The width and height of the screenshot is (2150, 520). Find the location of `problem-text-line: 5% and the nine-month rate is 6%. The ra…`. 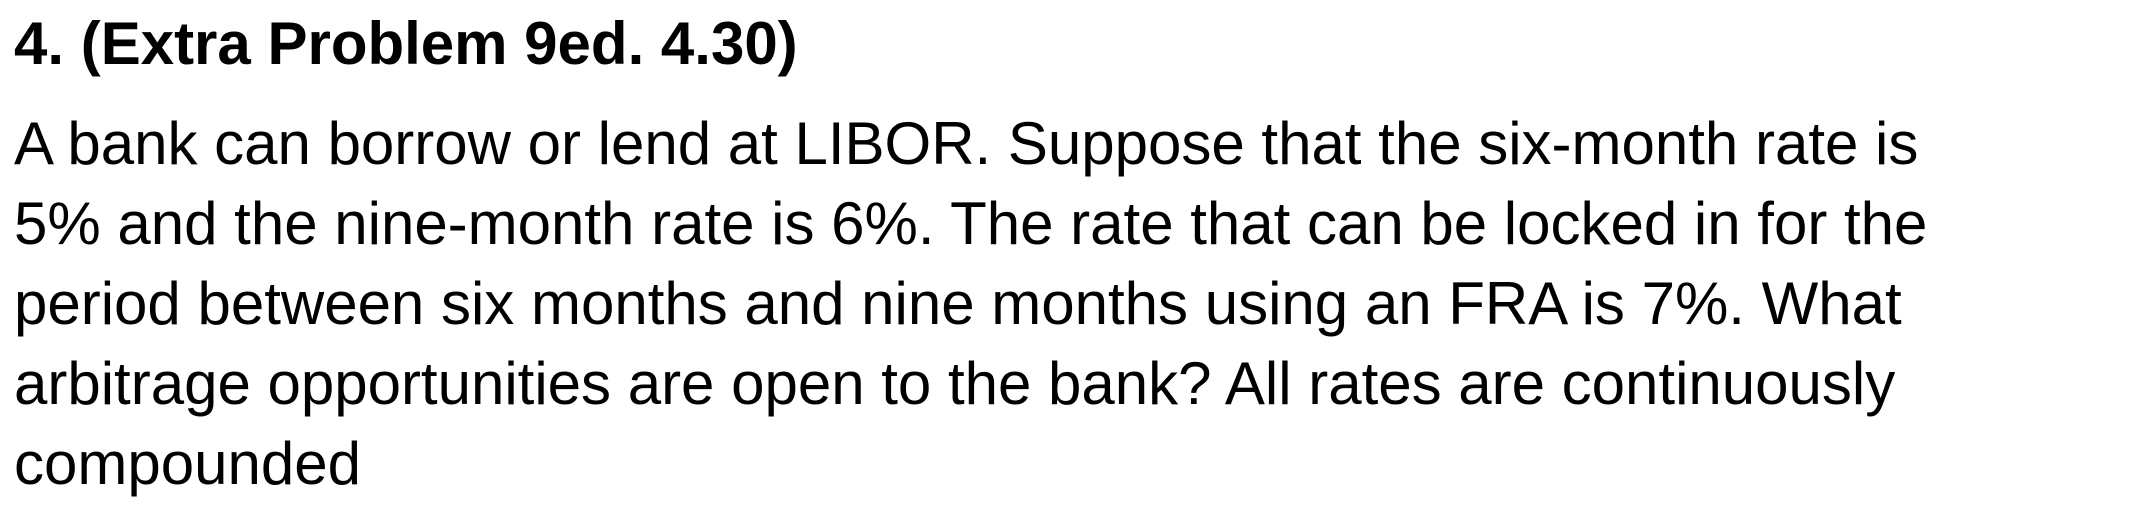

problem-text-line: 5% and the nine-month rate is 6%. The ra… is located at coordinates (971, 223).